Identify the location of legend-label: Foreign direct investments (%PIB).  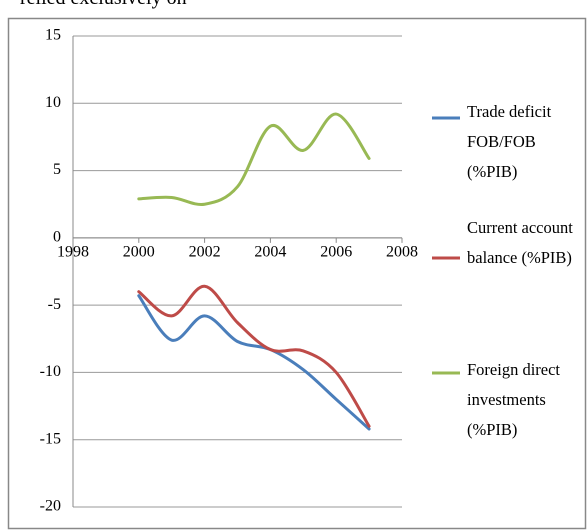
(514, 399).